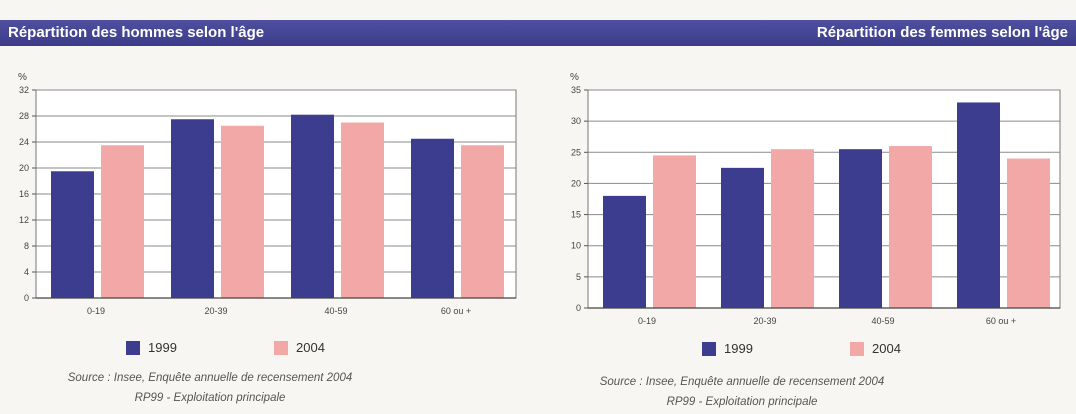 This screenshot has width=1076, height=414. What do you see at coordinates (281, 347) in the screenshot?
I see `men-legend-swatch-2004` at bounding box center [281, 347].